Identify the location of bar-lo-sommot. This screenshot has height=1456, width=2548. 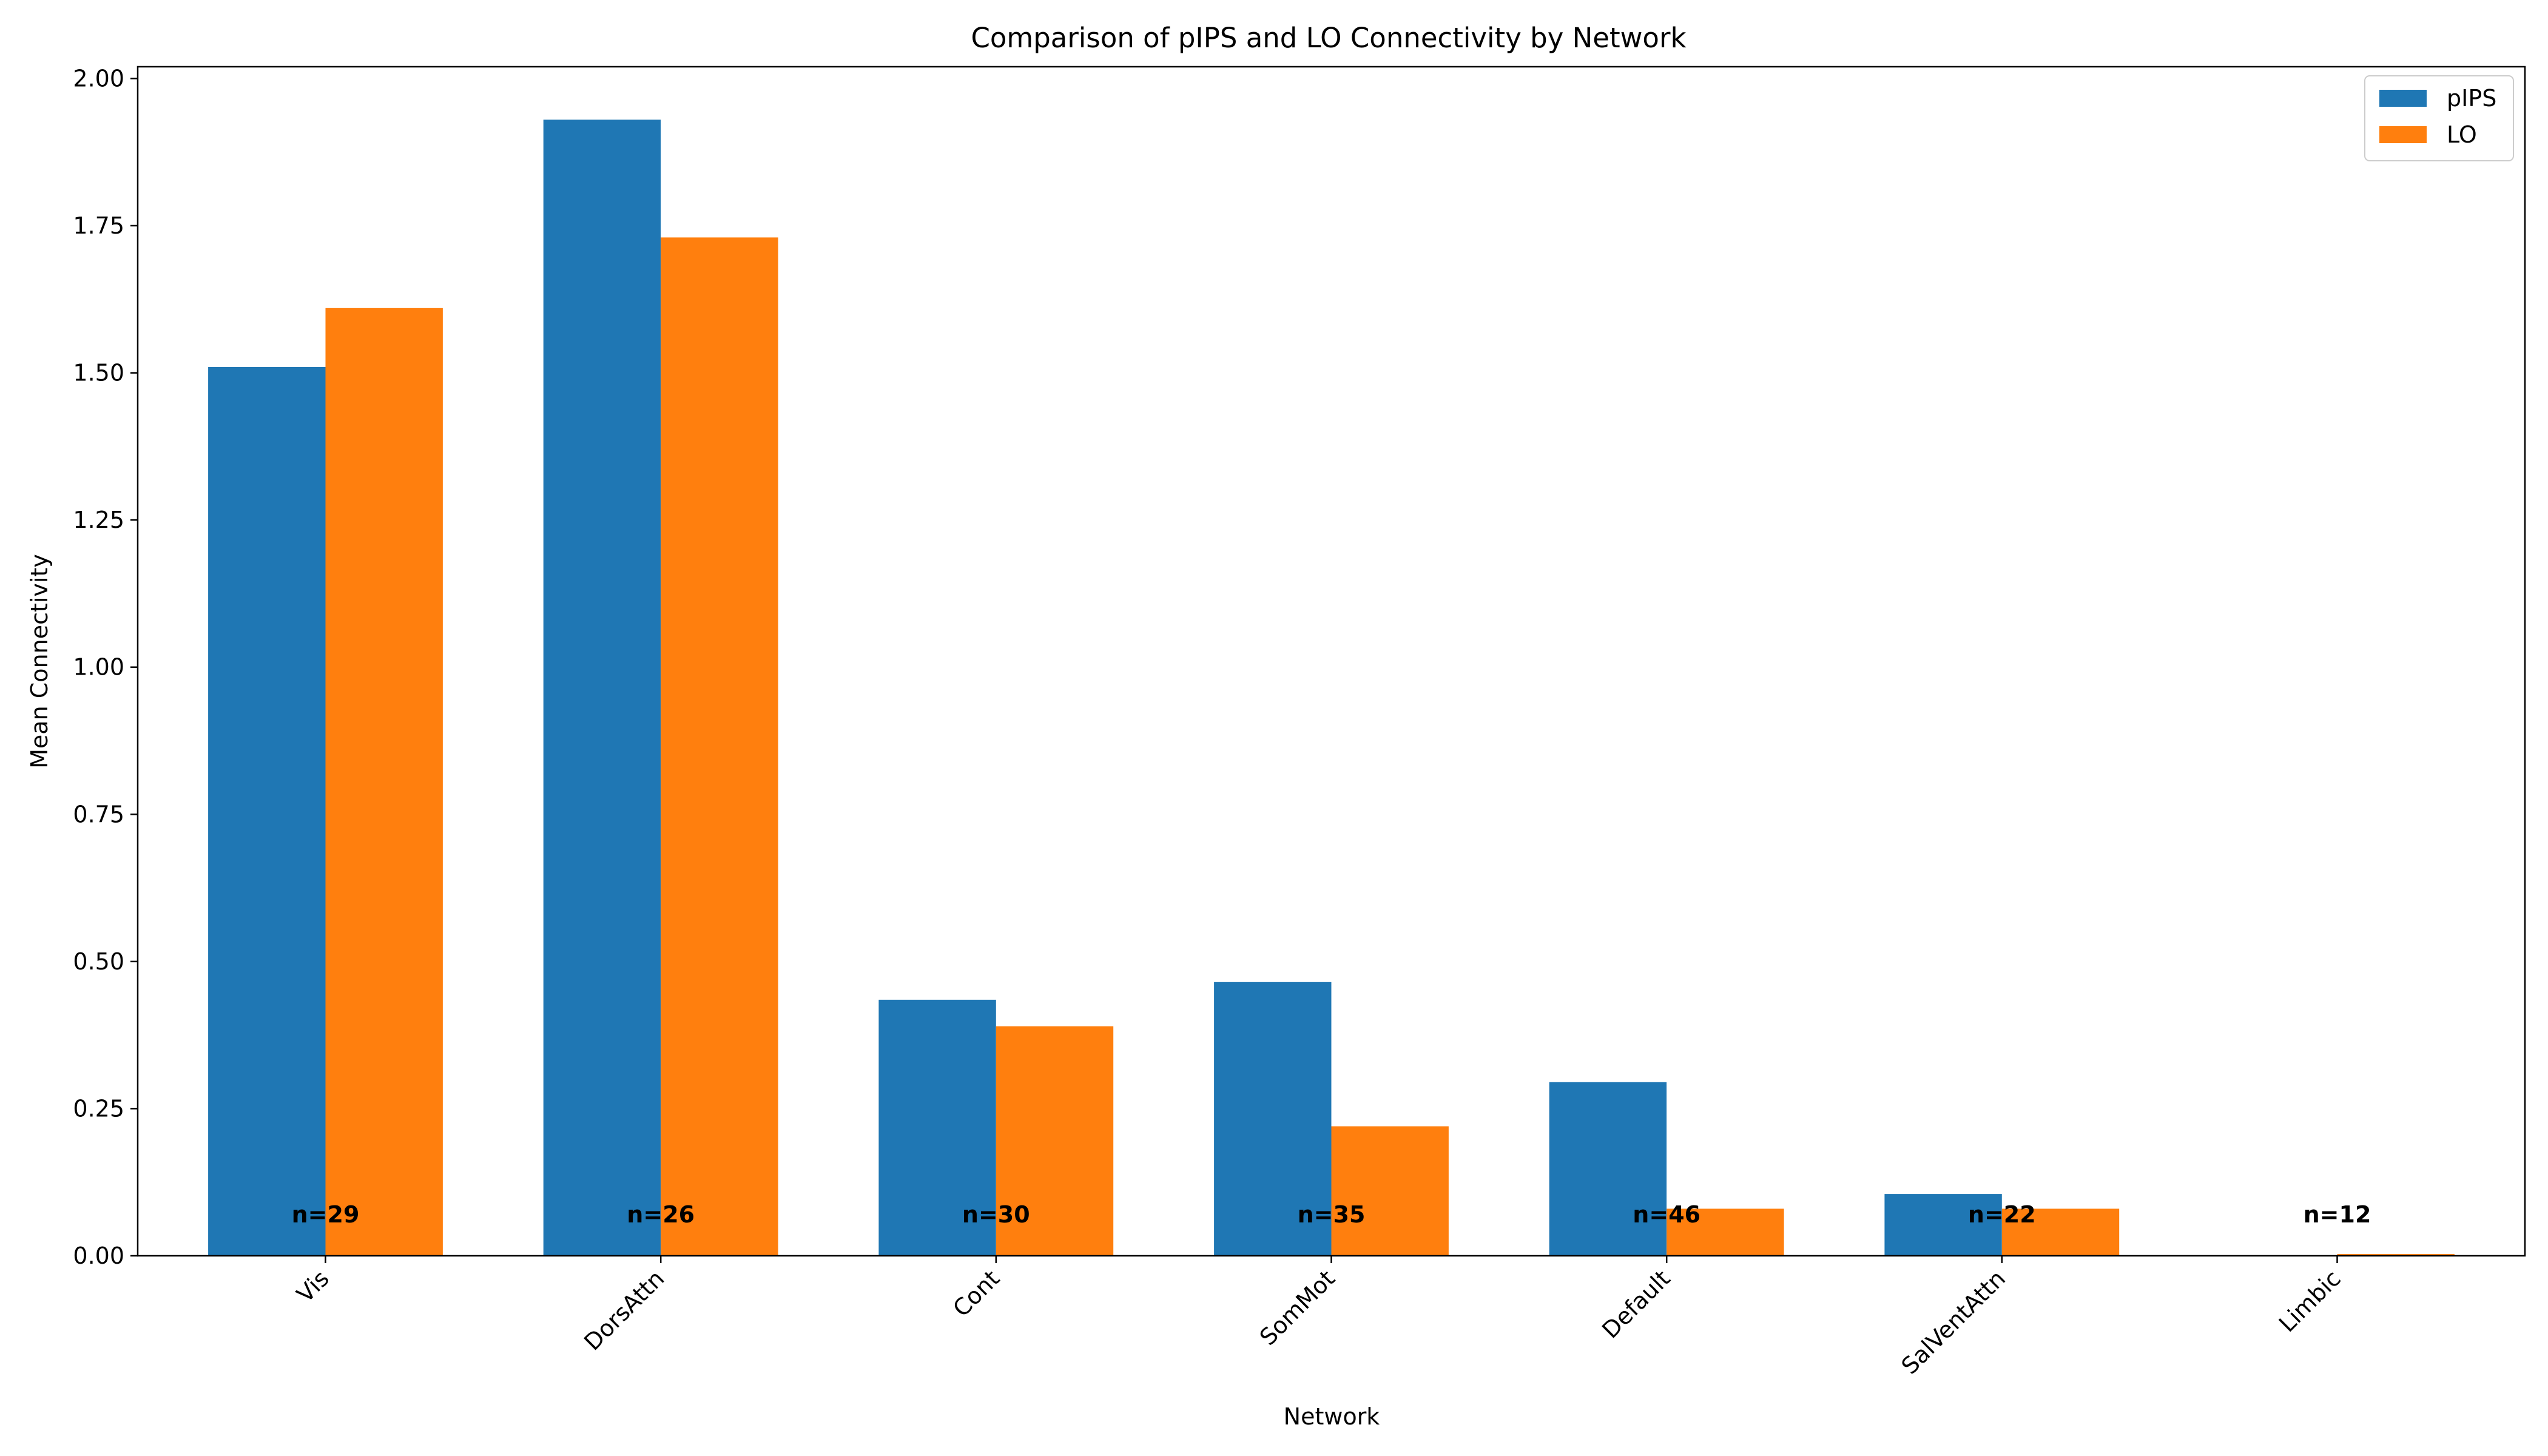
(1390, 1191).